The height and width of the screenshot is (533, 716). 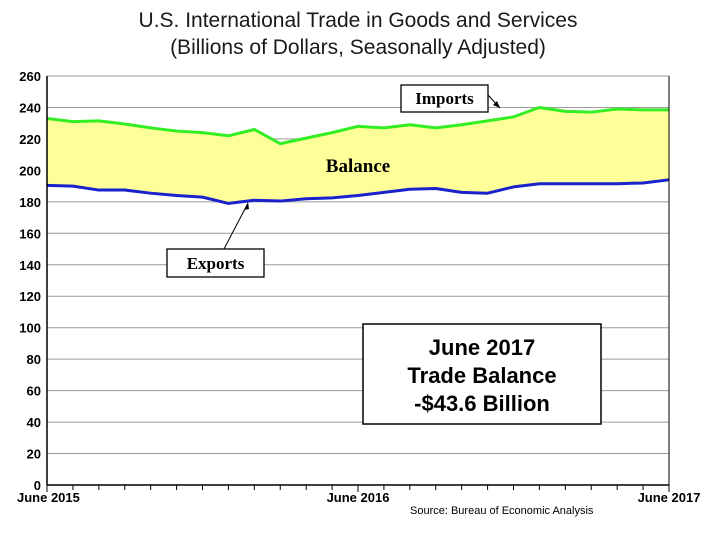 What do you see at coordinates (30, 233) in the screenshot?
I see `y-tick-label: 160` at bounding box center [30, 233].